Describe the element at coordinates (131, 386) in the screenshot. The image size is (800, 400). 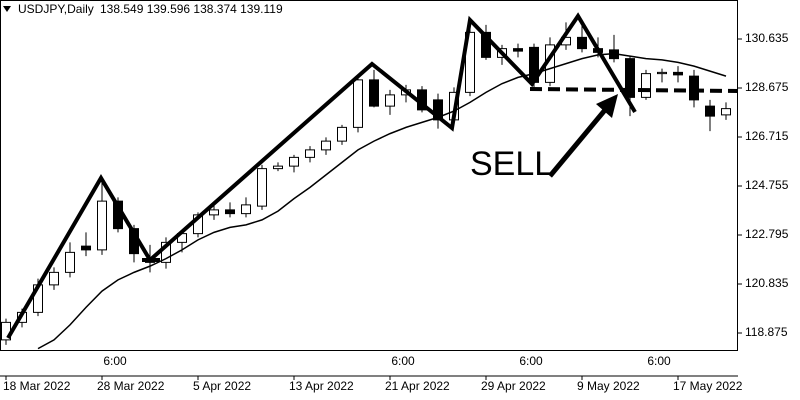
I see `x-tick-label: 28 Mar 2022` at that location.